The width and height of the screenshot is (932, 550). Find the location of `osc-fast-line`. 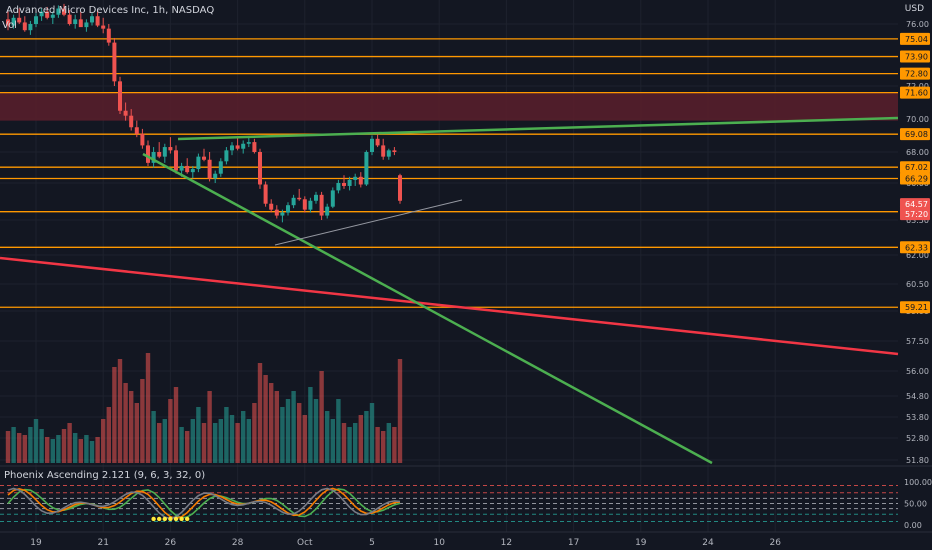

osc-fast-line is located at coordinates (204, 503).